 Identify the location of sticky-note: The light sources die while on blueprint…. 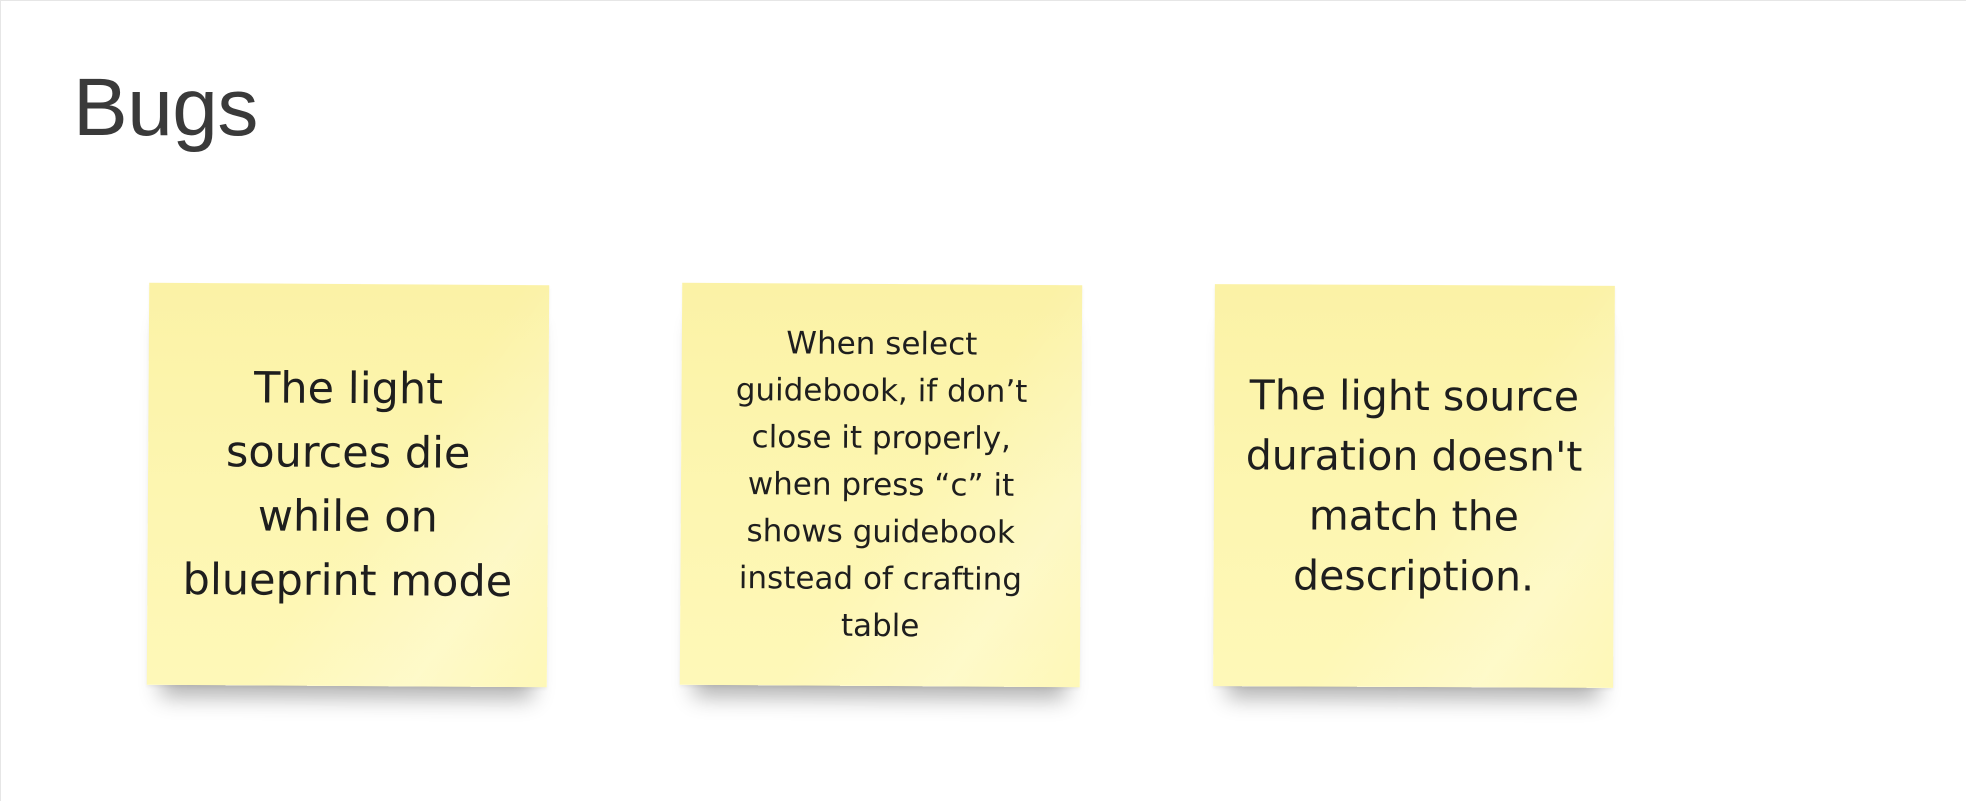
(348, 485).